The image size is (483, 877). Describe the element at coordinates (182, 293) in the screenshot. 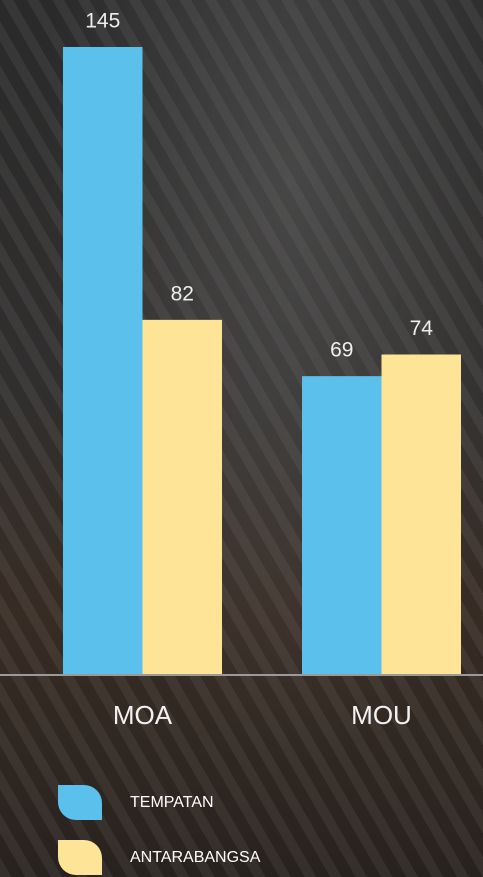

I see `value-label: 82` at that location.